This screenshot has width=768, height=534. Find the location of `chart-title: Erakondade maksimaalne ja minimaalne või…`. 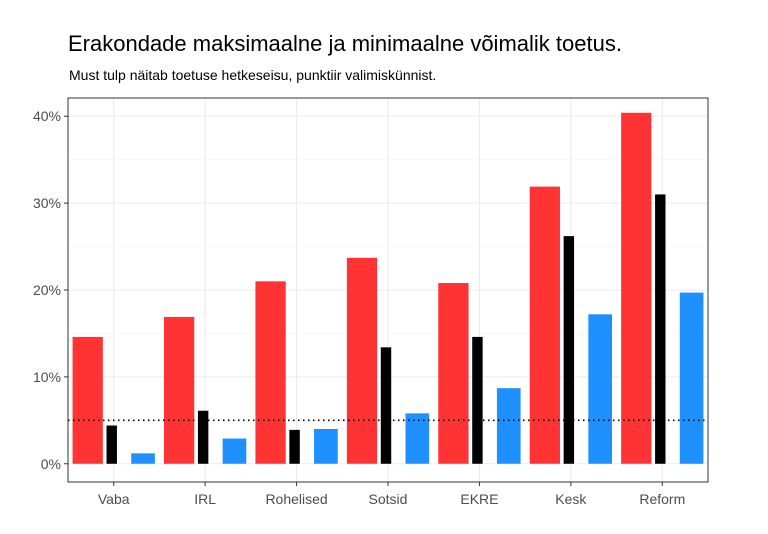

chart-title: Erakondade maksimaalne ja minimaalne või… is located at coordinates (345, 43).